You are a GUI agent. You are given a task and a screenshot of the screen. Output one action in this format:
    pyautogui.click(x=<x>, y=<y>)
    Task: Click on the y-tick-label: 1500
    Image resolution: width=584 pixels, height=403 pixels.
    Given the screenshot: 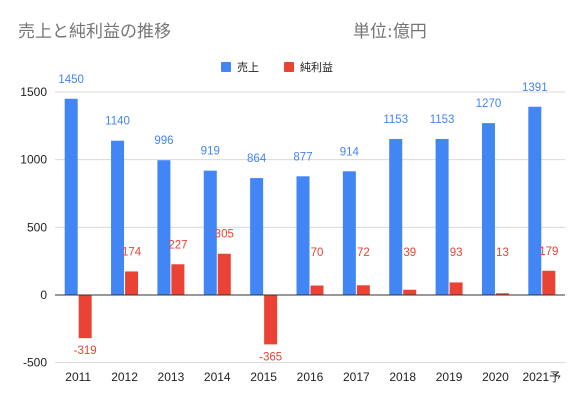 What is the action you would take?
    pyautogui.click(x=33, y=92)
    